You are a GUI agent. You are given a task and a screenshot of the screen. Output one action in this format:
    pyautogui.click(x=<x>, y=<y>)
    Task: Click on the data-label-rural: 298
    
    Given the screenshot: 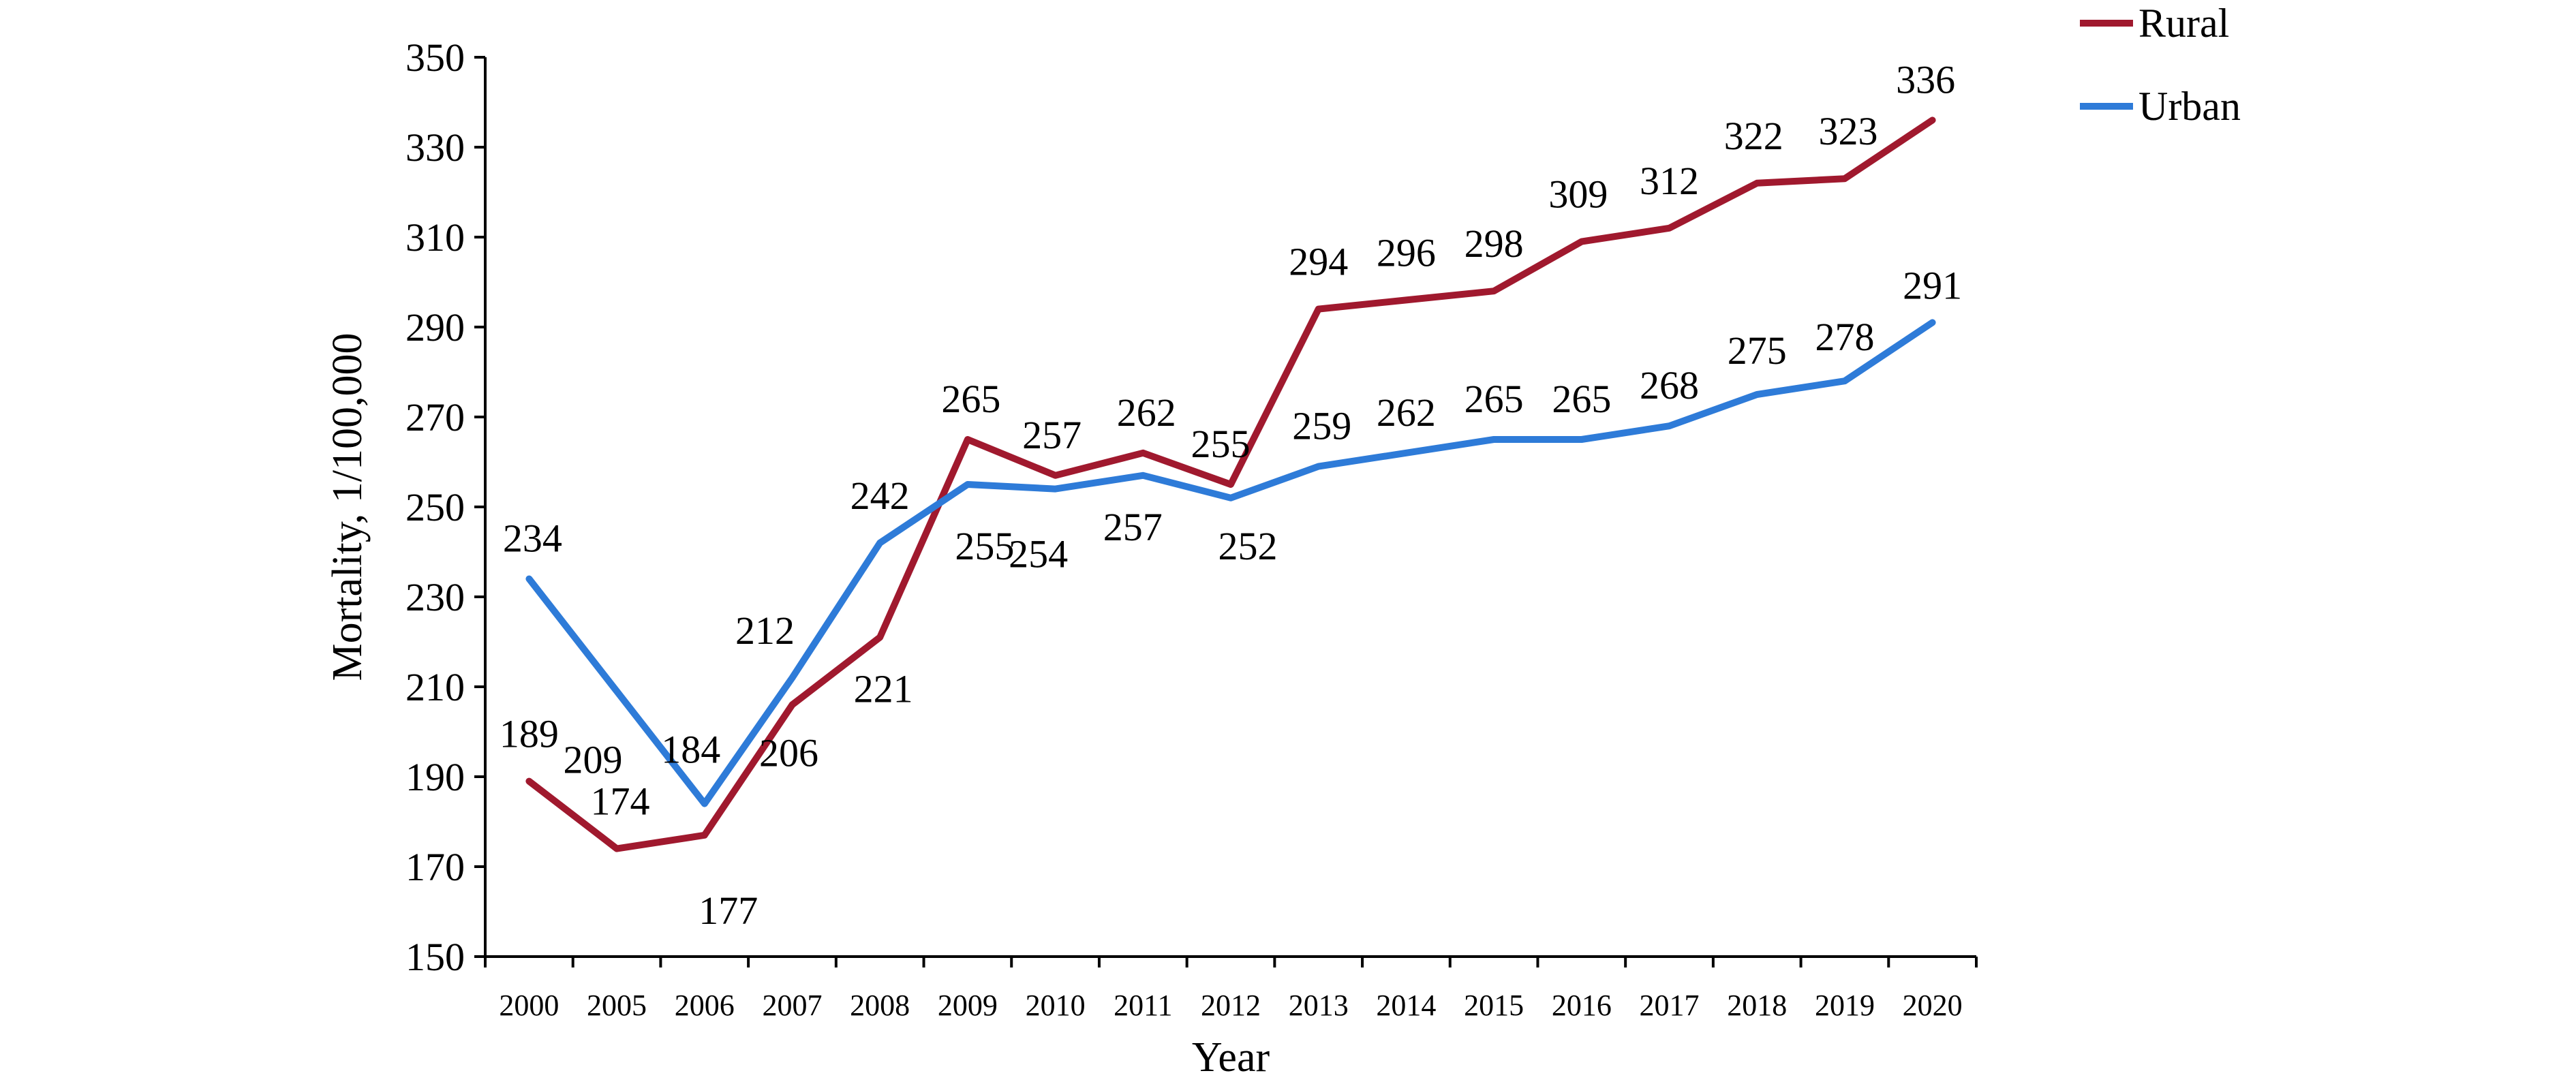 What is the action you would take?
    pyautogui.click(x=1494, y=243)
    